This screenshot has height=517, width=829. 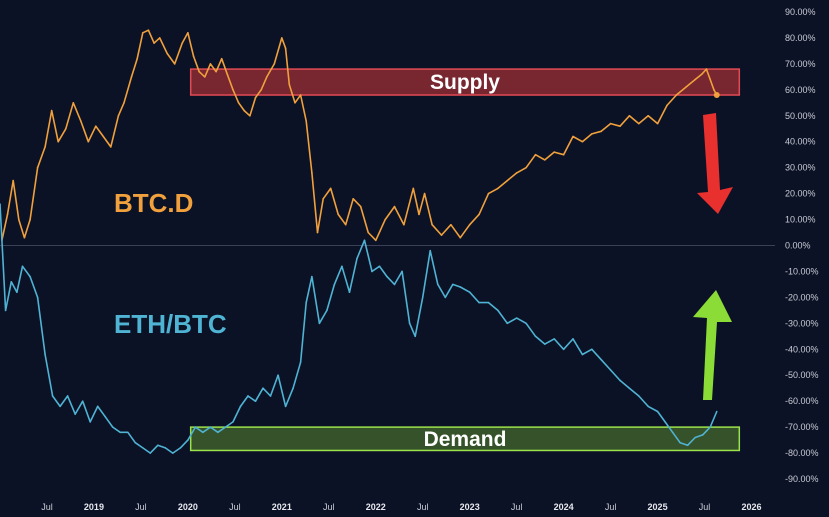 What do you see at coordinates (802, 297) in the screenshot?
I see `y-tick-label: -20.00%` at bounding box center [802, 297].